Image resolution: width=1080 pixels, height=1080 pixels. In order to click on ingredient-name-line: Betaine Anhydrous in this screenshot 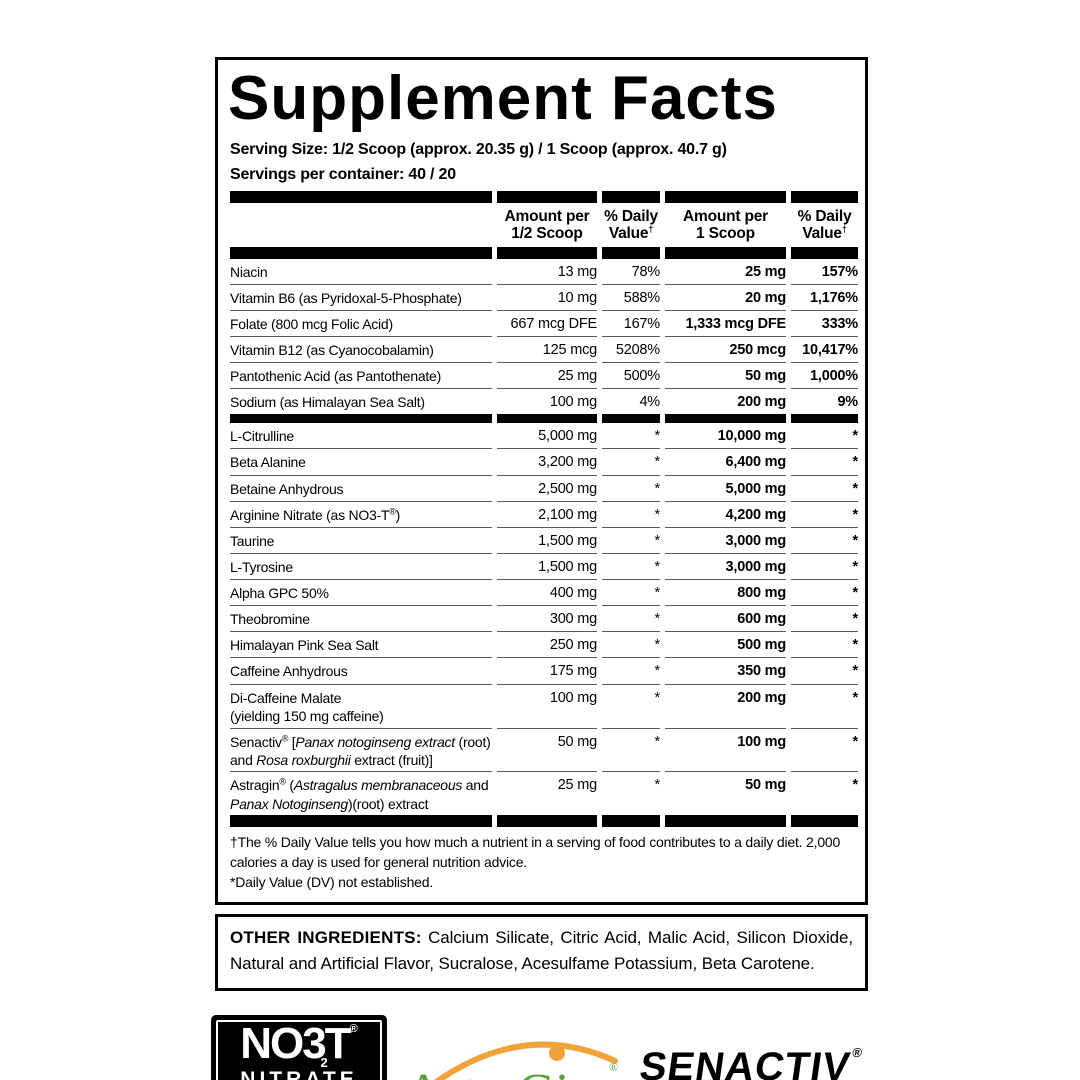, I will do `click(361, 489)`.